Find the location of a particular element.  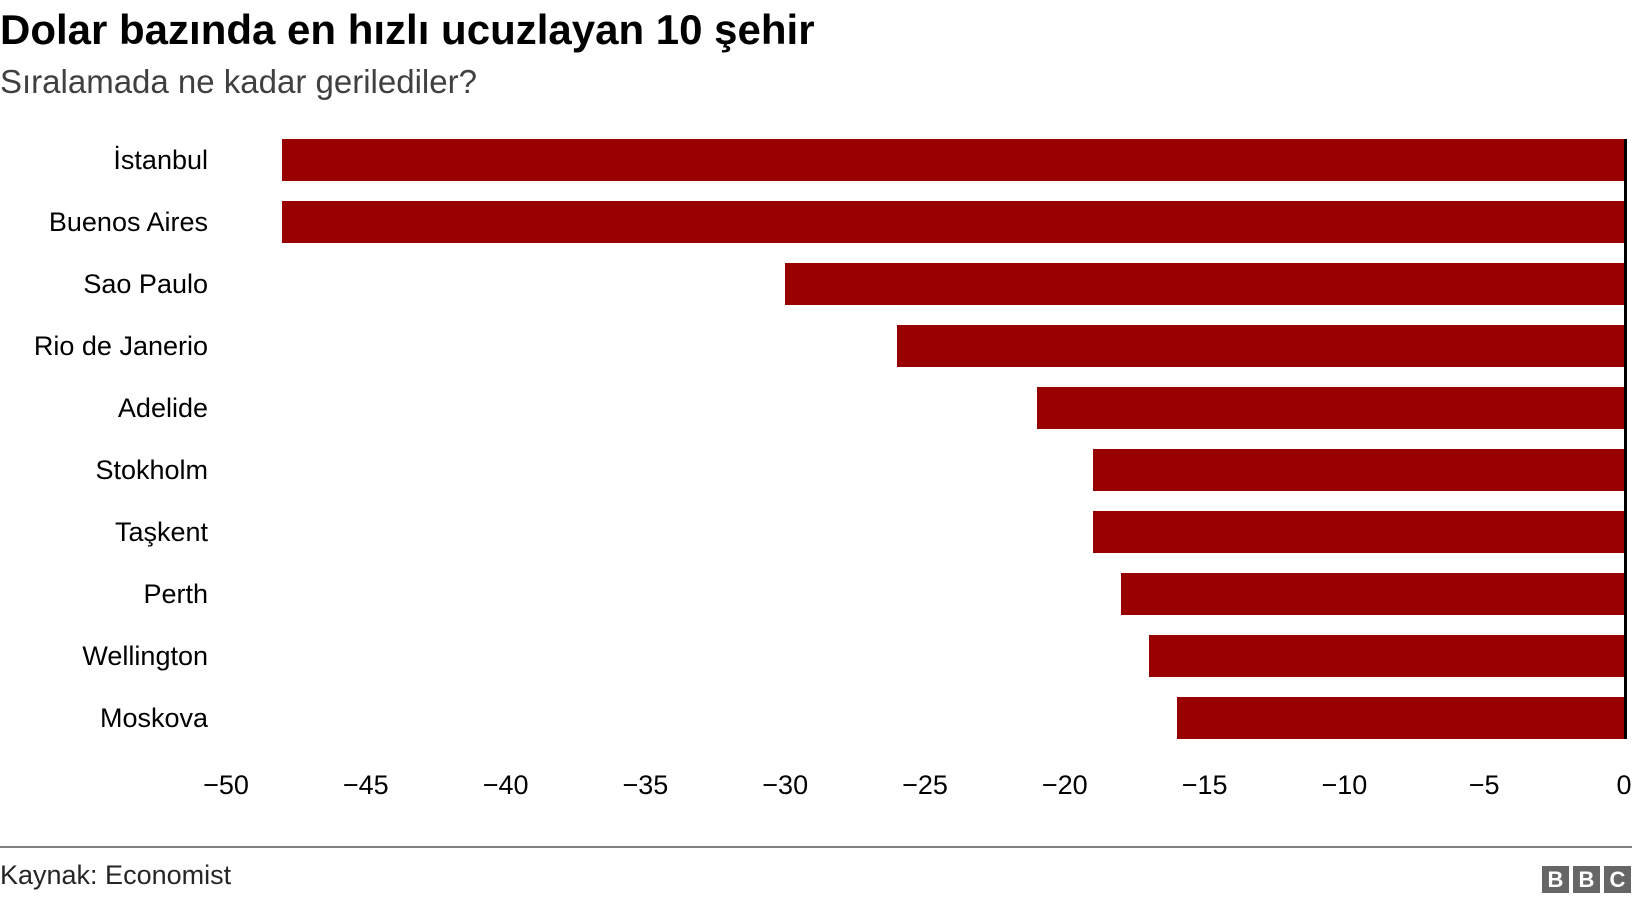

category-label: Taşkent is located at coordinates (161, 532).